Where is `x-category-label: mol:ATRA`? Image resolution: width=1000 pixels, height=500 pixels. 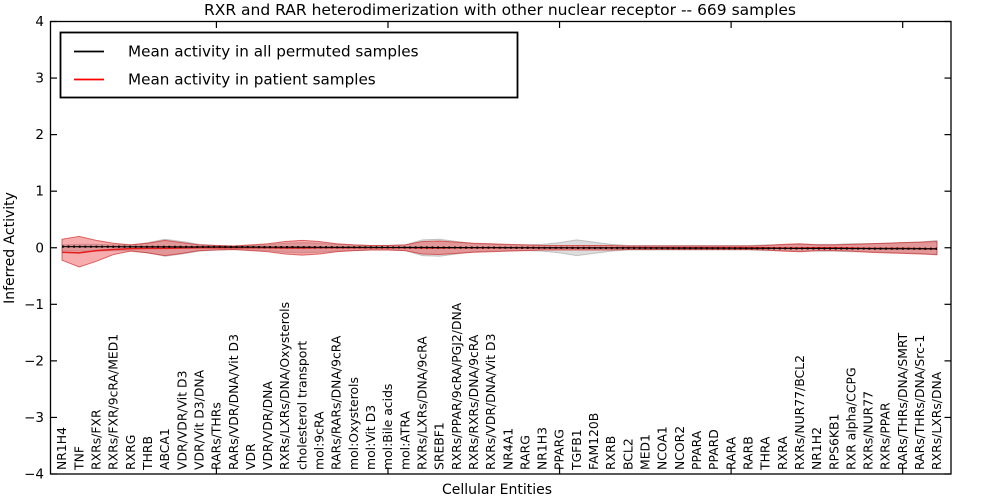
x-category-label: mol:ATRA is located at coordinates (404, 440).